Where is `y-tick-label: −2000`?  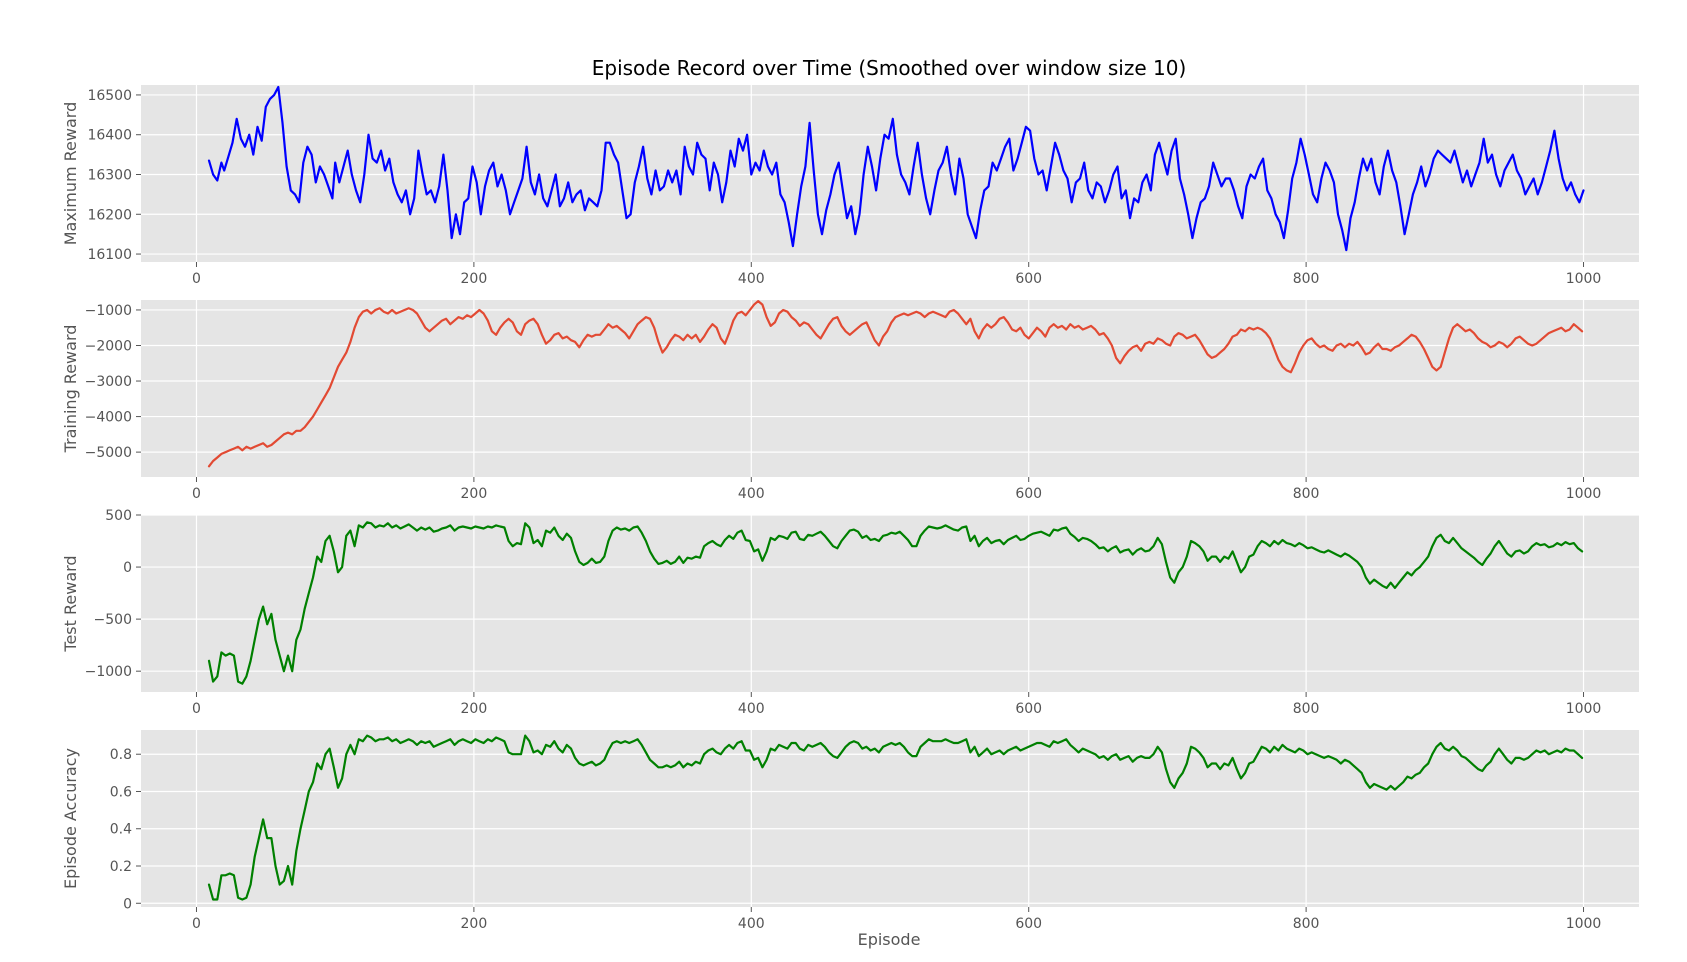
y-tick-label: −2000 is located at coordinates (108, 346).